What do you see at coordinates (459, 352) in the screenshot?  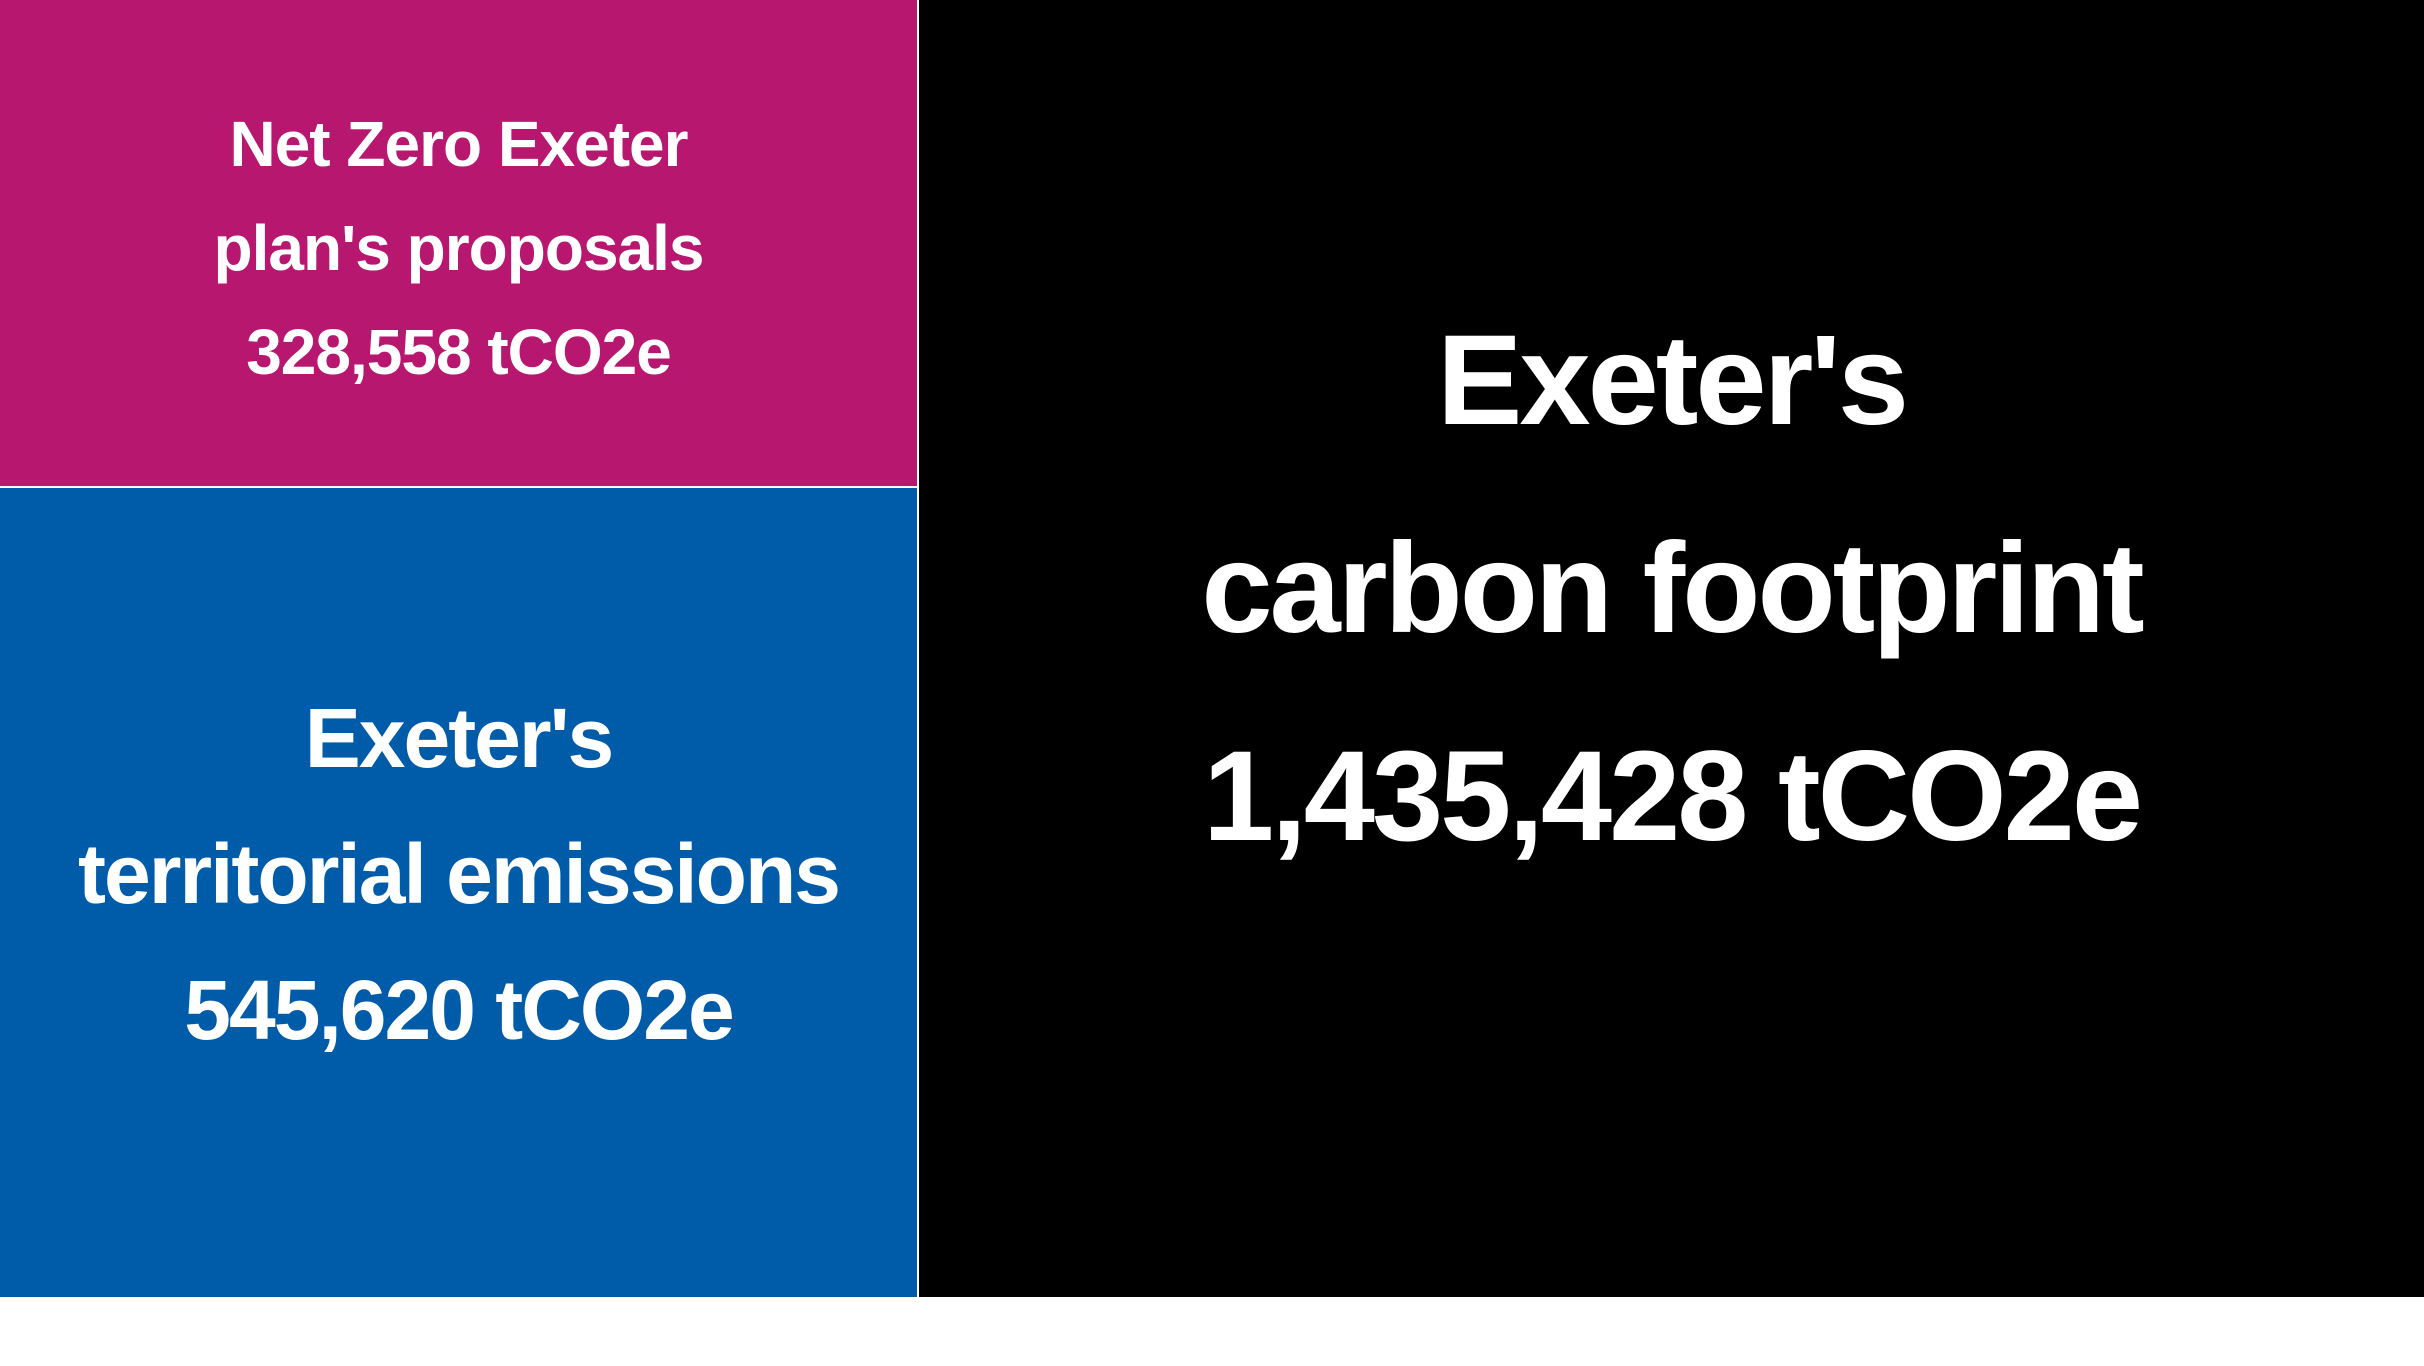 I see `proposals-value: 328,558 tCO2e` at bounding box center [459, 352].